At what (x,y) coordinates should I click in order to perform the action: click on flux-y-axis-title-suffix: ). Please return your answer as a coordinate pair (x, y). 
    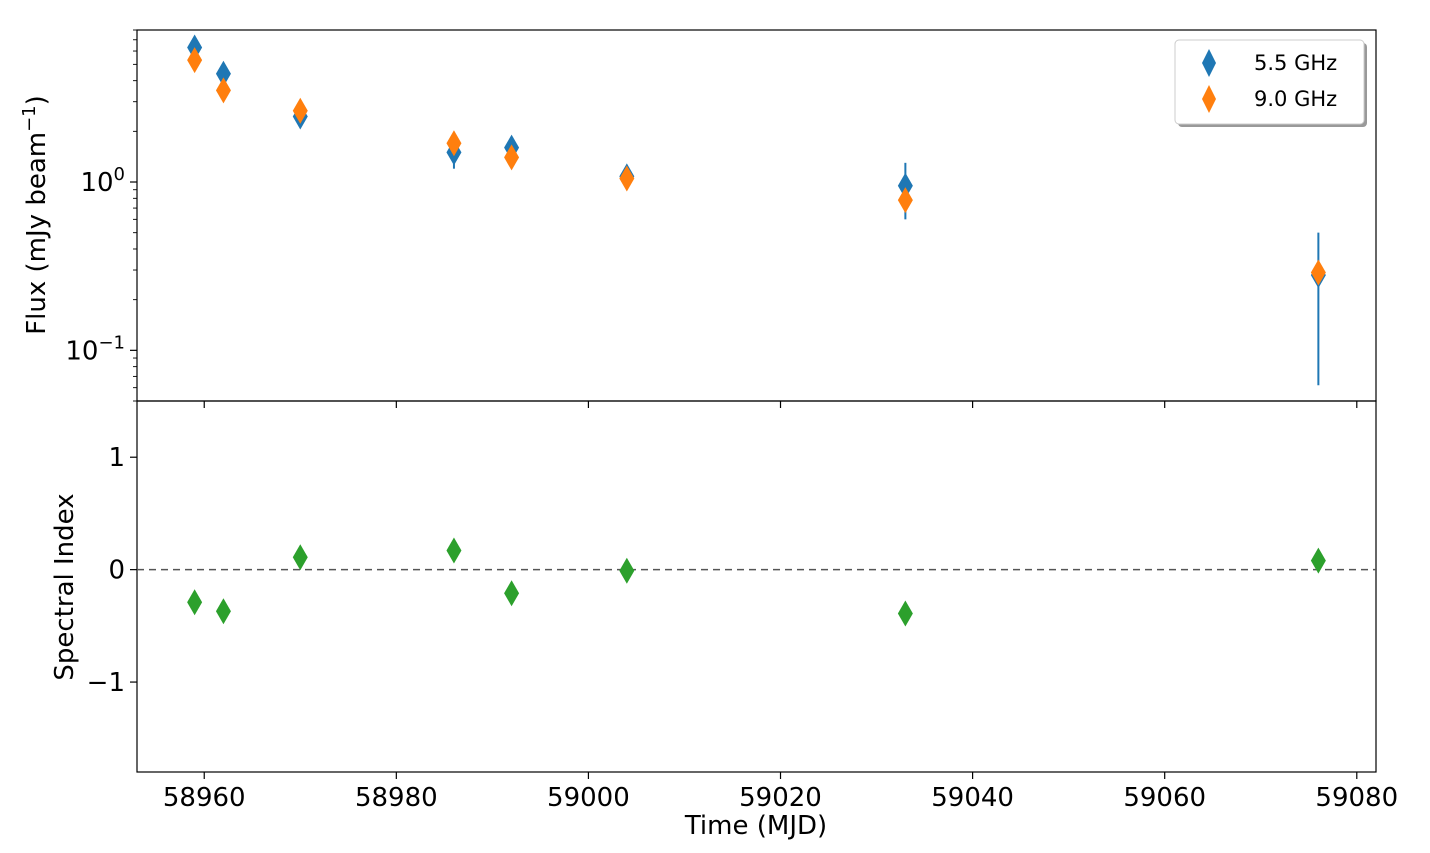
    Looking at the image, I should click on (37, 100).